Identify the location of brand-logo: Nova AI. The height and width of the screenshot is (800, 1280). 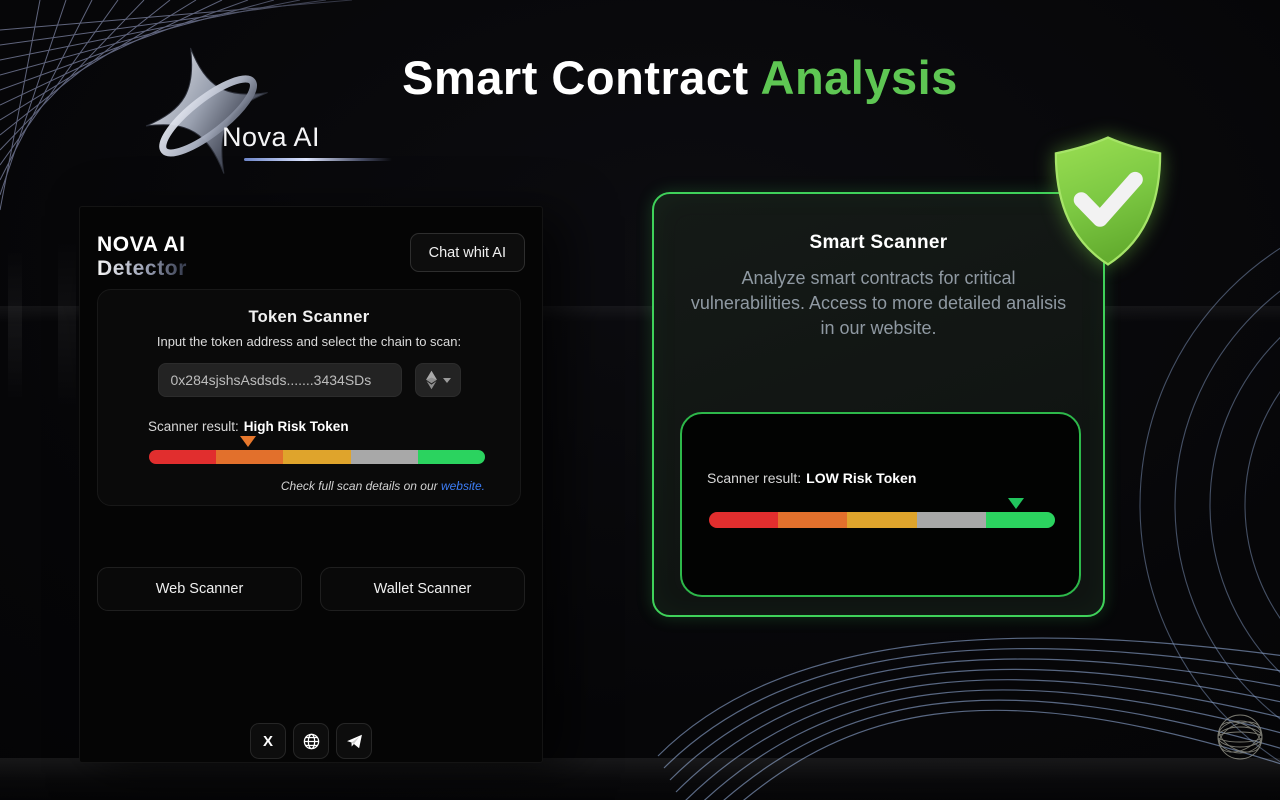
(293, 109).